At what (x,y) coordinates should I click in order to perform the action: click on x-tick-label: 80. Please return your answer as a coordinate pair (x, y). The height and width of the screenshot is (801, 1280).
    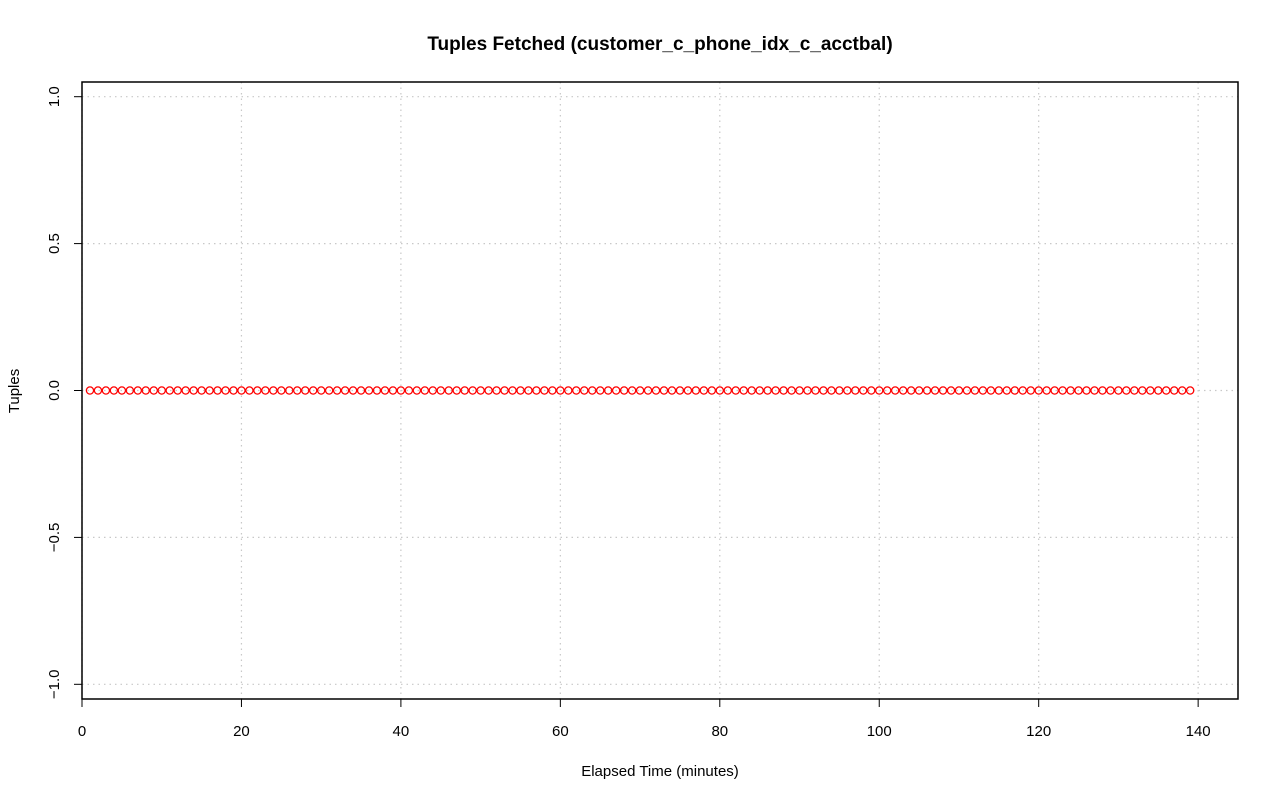
    Looking at the image, I should click on (719, 731).